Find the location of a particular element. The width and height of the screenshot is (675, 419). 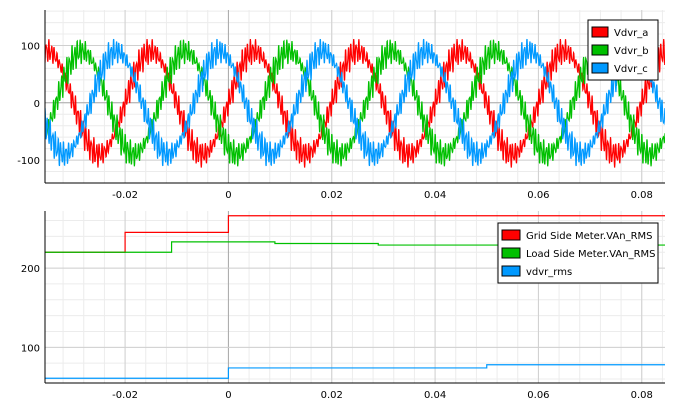

legend-label: Vdvr_b is located at coordinates (631, 51).